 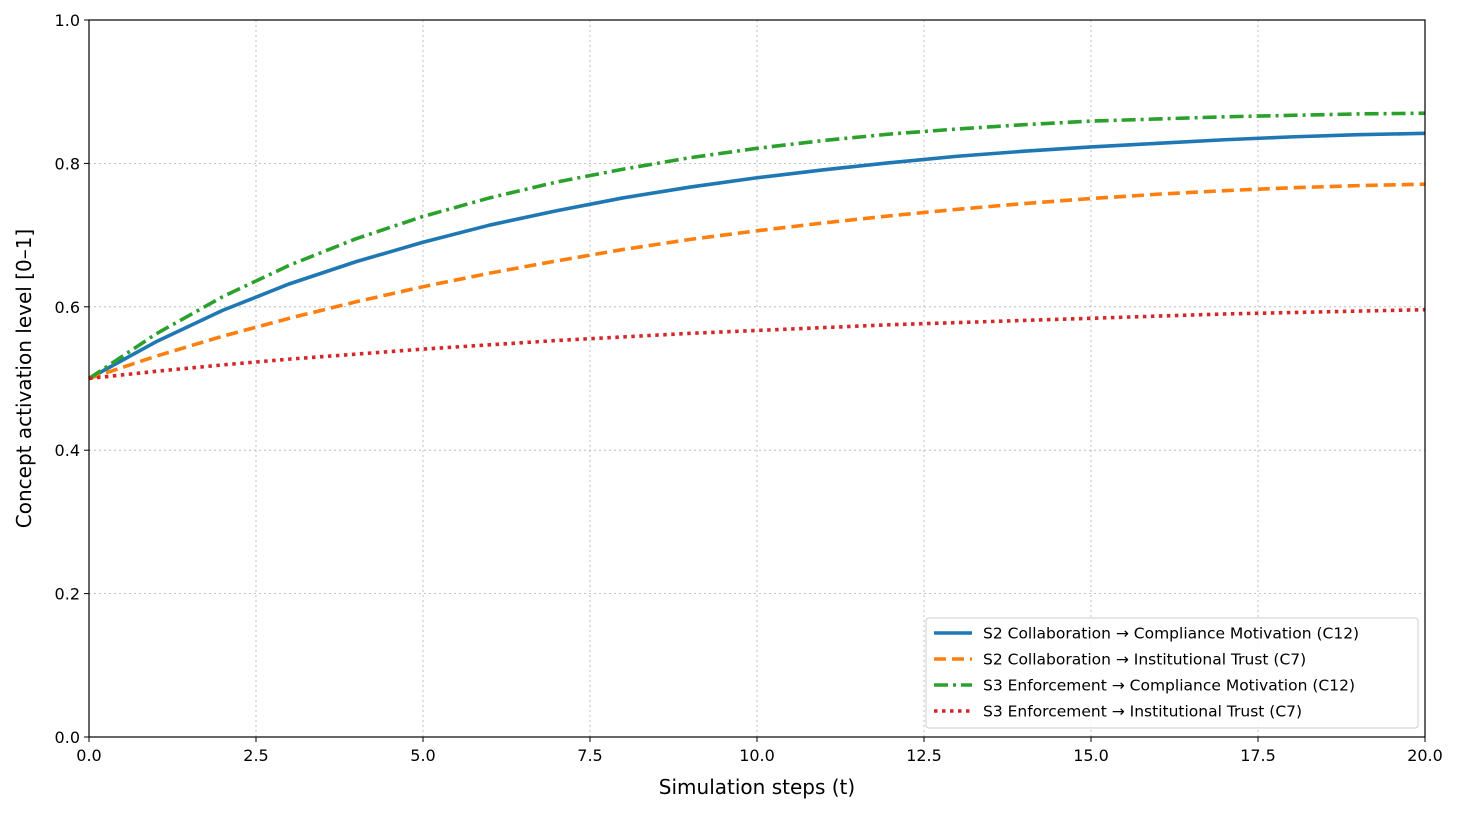 I want to click on y-tick-label: 1.0, so click(x=67, y=20).